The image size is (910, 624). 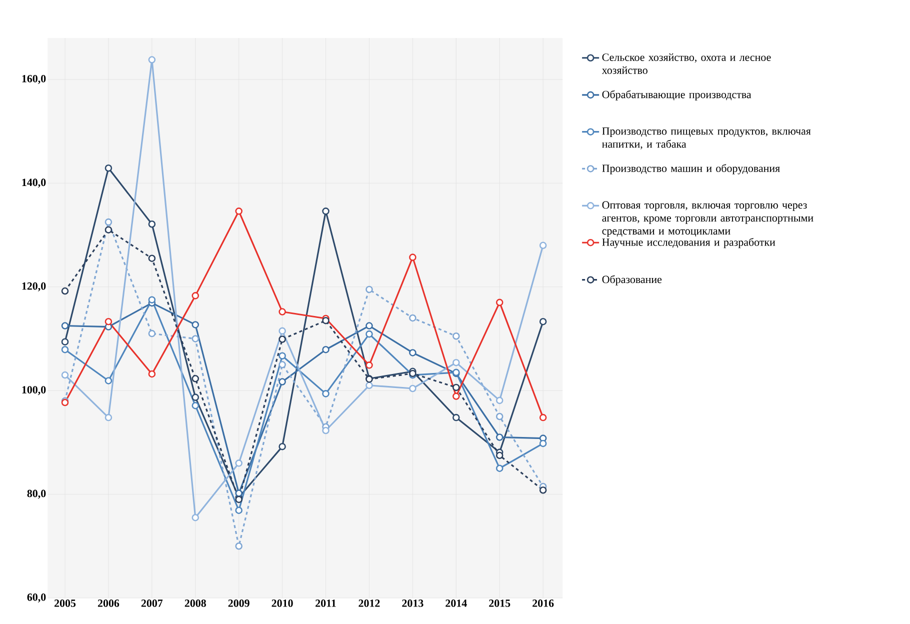 What do you see at coordinates (326, 603) in the screenshot?
I see `x-tick-label: 2011` at bounding box center [326, 603].